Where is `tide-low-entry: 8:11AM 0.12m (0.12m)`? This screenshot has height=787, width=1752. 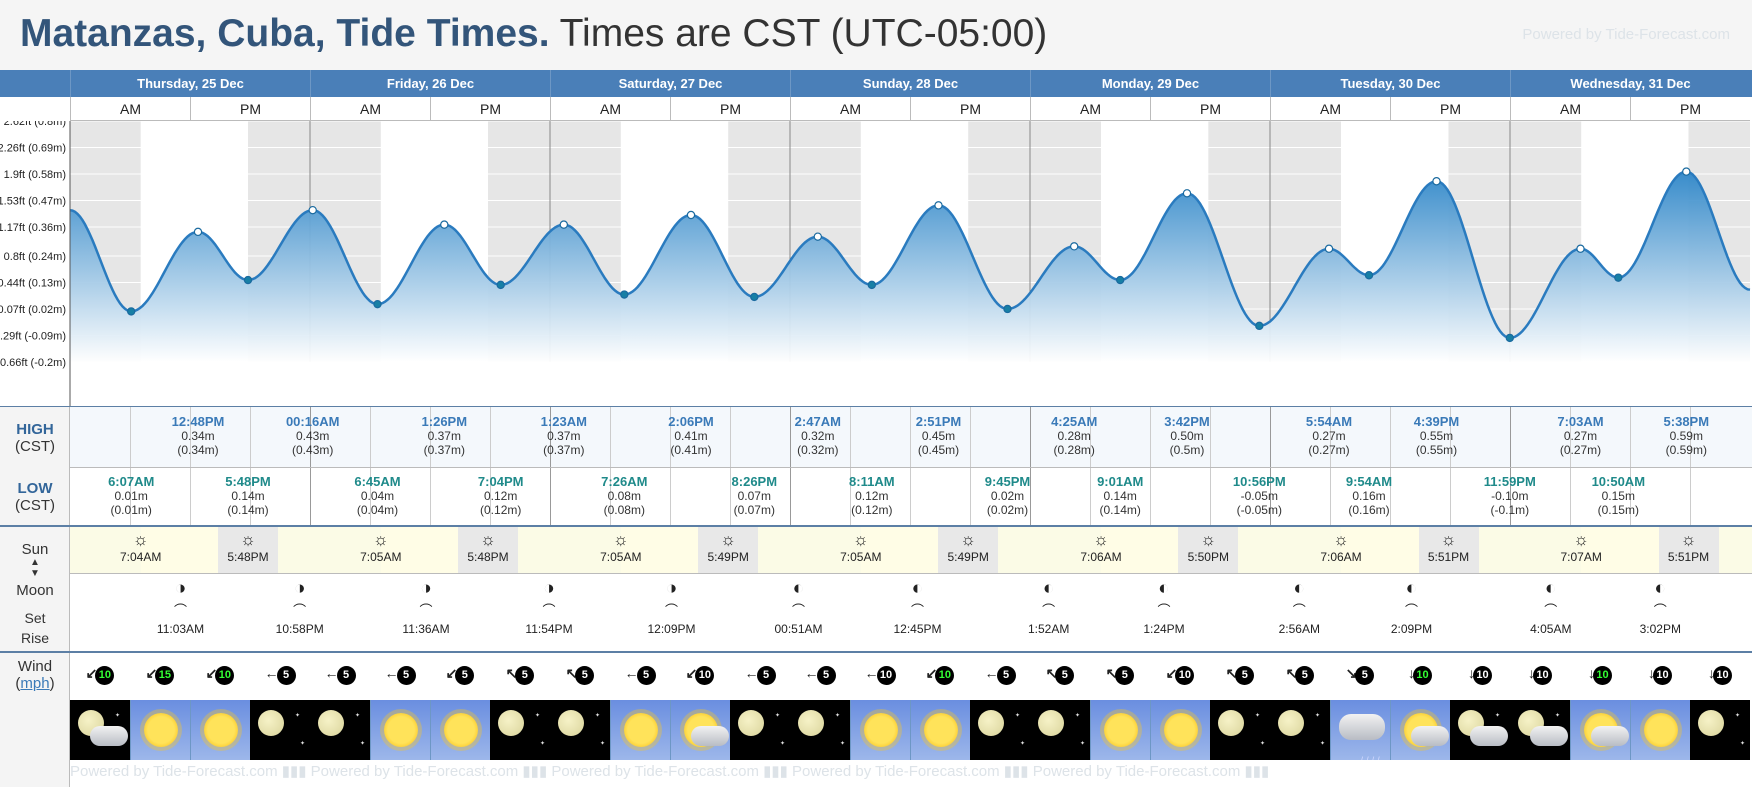
tide-low-entry: 8:11AM 0.12m (0.12m) is located at coordinates (872, 496).